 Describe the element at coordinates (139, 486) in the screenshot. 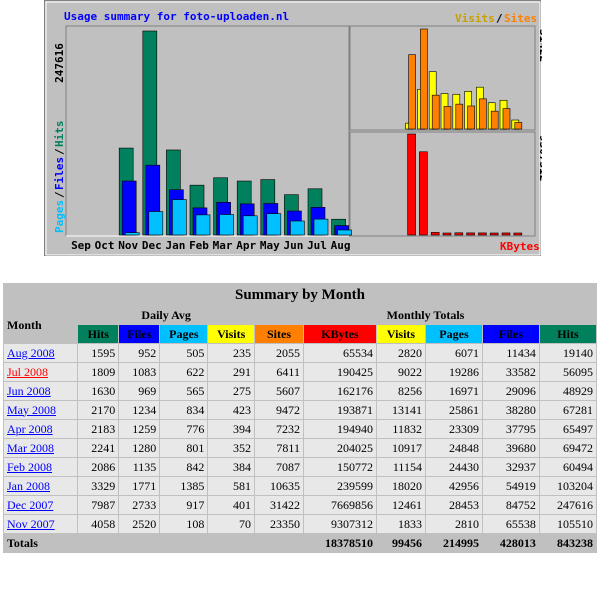

I see `cell-d-files: 1771` at that location.